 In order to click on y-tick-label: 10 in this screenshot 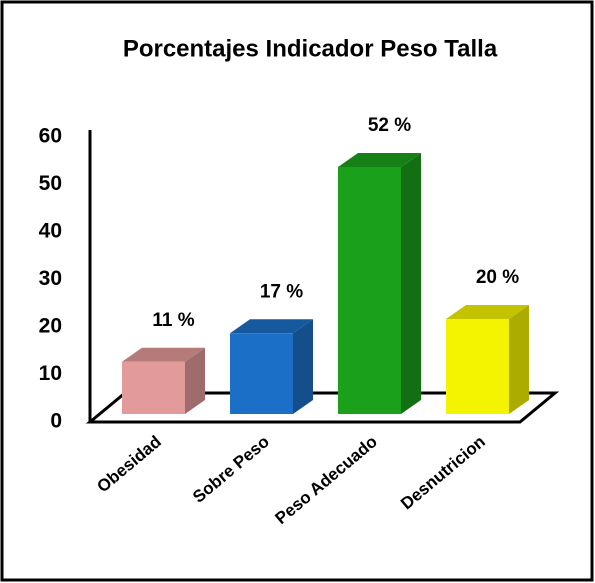, I will do `click(50, 373)`.